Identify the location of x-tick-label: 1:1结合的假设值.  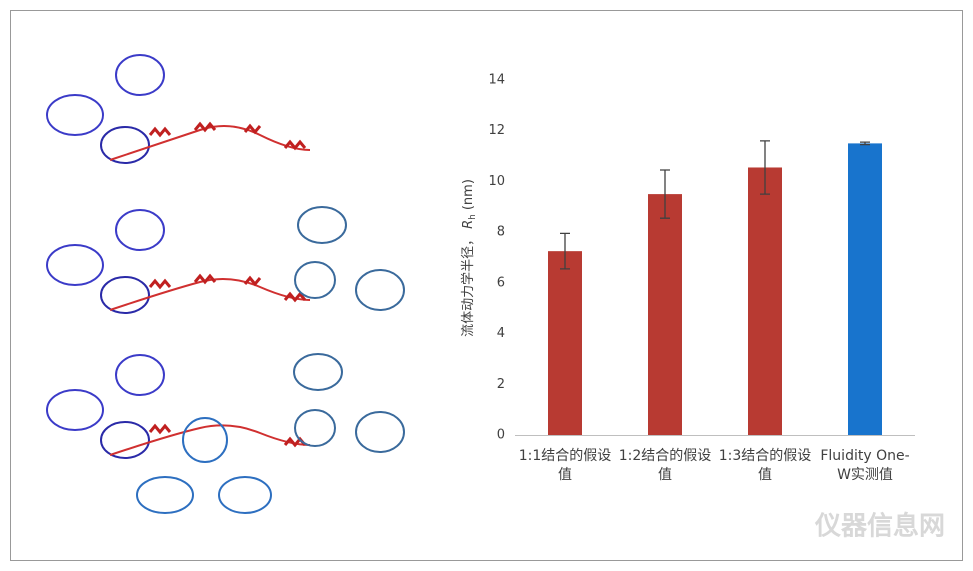
(565, 465).